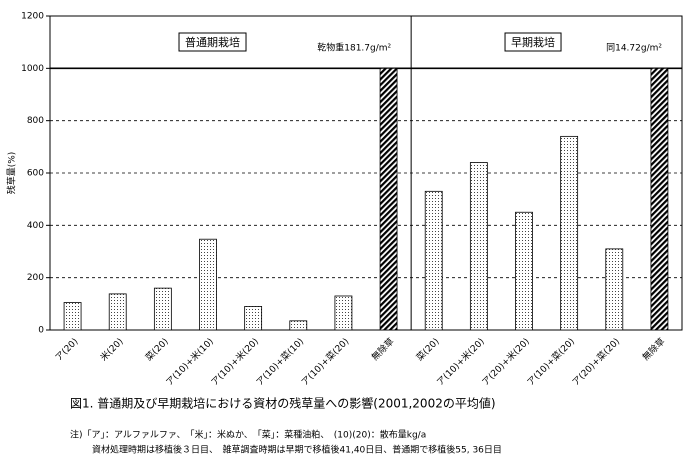 This screenshot has width=684, height=458. What do you see at coordinates (35, 121) in the screenshot?
I see `y-tick-label: 800` at bounding box center [35, 121].